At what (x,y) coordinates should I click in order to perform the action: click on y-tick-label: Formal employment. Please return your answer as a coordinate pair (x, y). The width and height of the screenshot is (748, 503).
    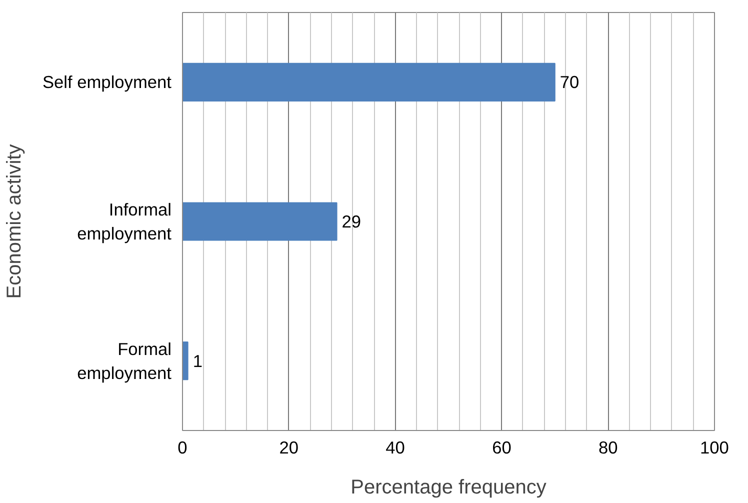
    Looking at the image, I should click on (124, 360).